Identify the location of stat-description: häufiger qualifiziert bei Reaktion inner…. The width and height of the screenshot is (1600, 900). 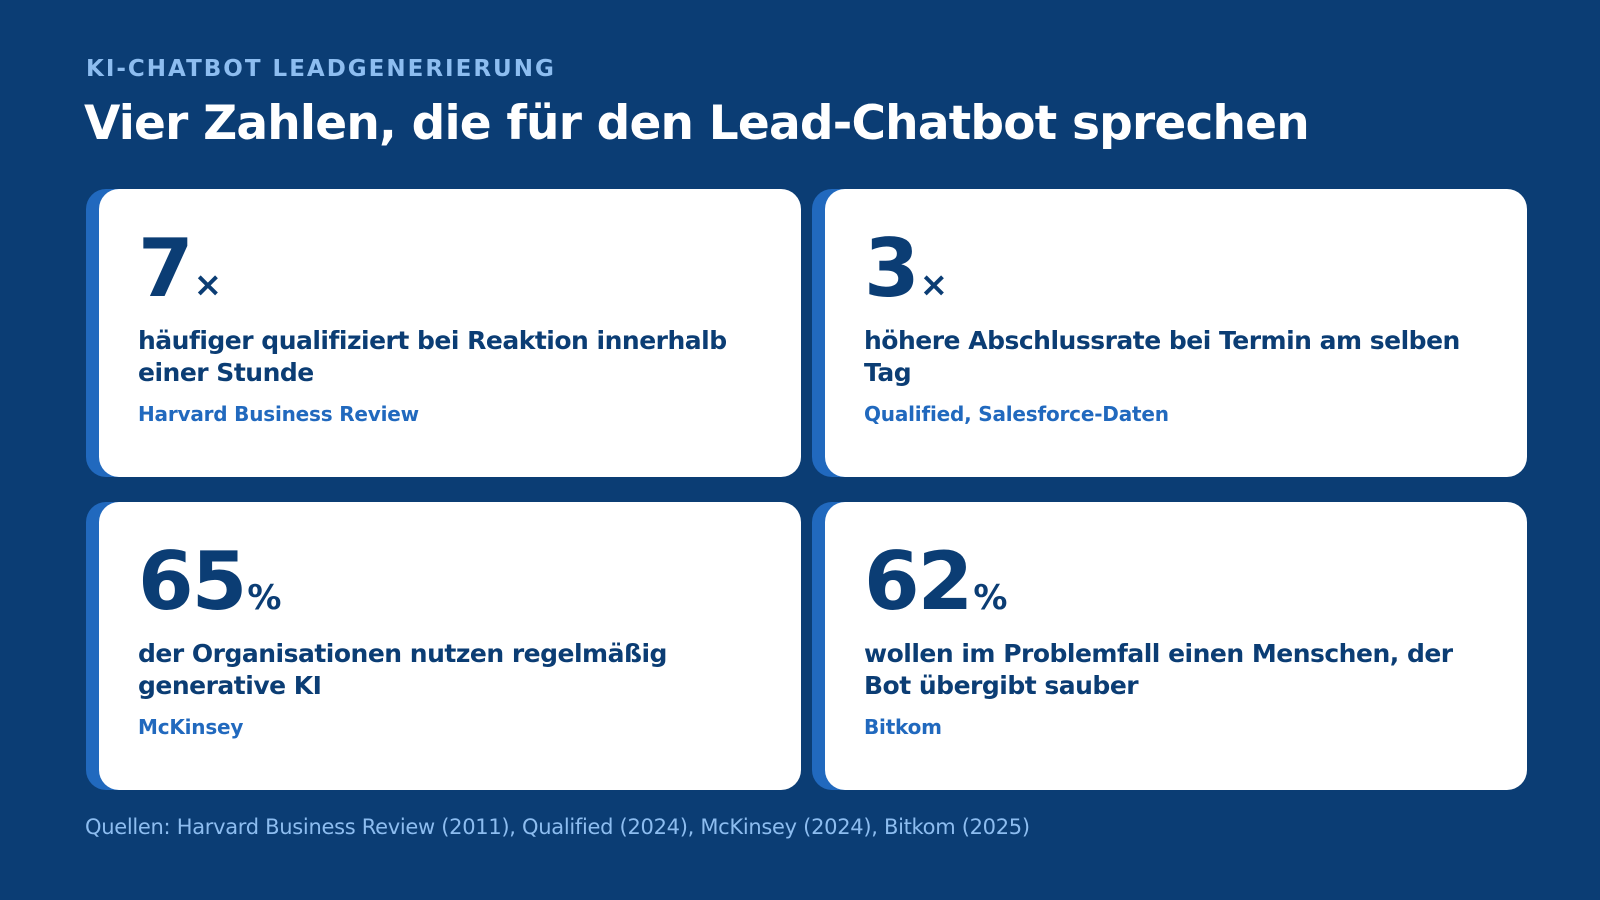
(432, 356).